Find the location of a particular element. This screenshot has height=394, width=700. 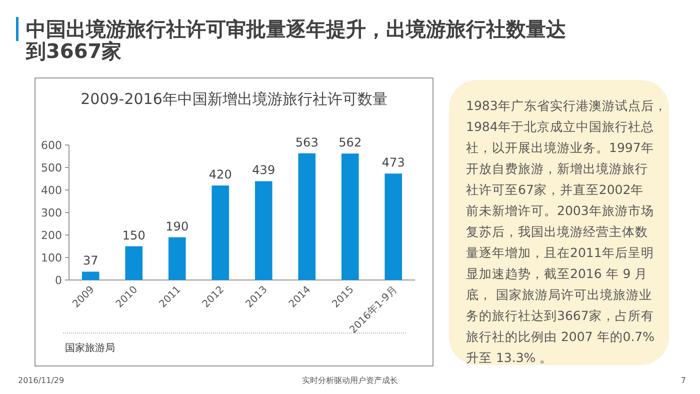

y-tick-label: 400 is located at coordinates (51, 190).